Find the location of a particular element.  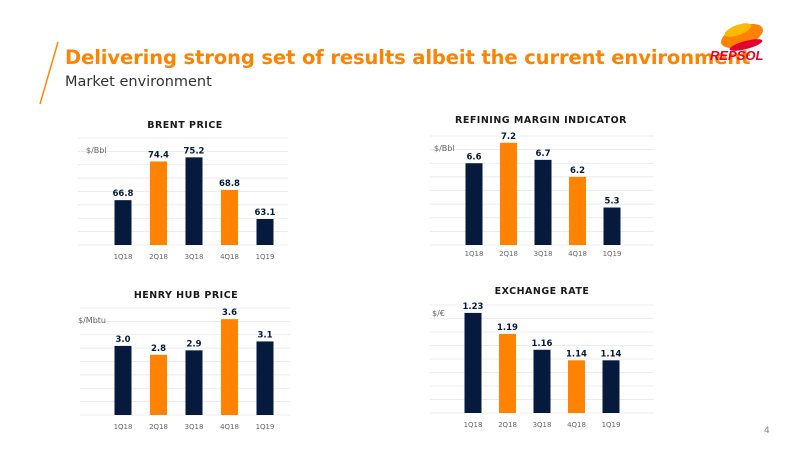

repsol-logo: REPSOL is located at coordinates (737, 43).